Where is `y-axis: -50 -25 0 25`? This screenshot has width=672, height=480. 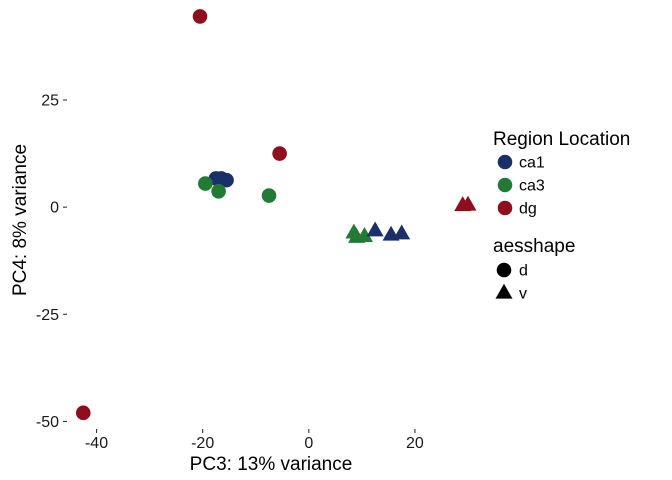 y-axis: -50 -25 0 25 is located at coordinates (51, 262).